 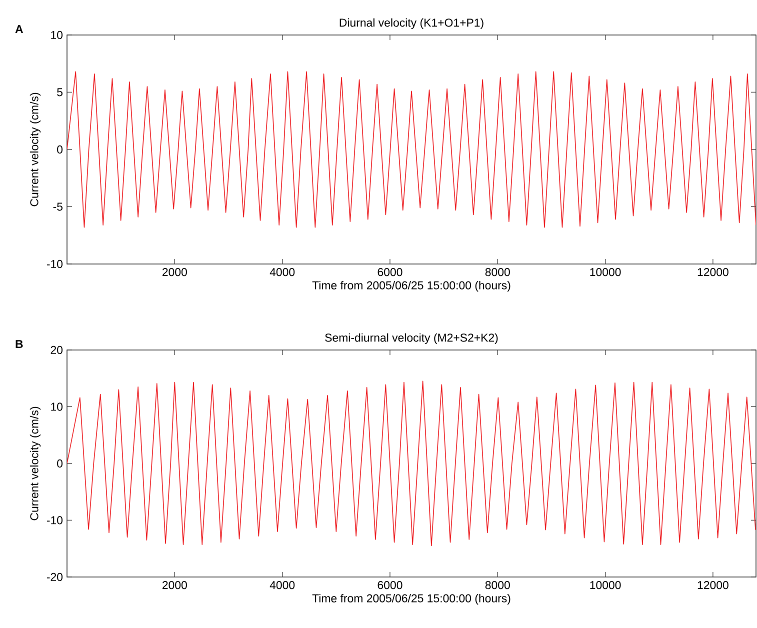 What do you see at coordinates (411, 338) in the screenshot?
I see `chart-title: Semi-diurnal velocity (M2+S2+K2)` at bounding box center [411, 338].